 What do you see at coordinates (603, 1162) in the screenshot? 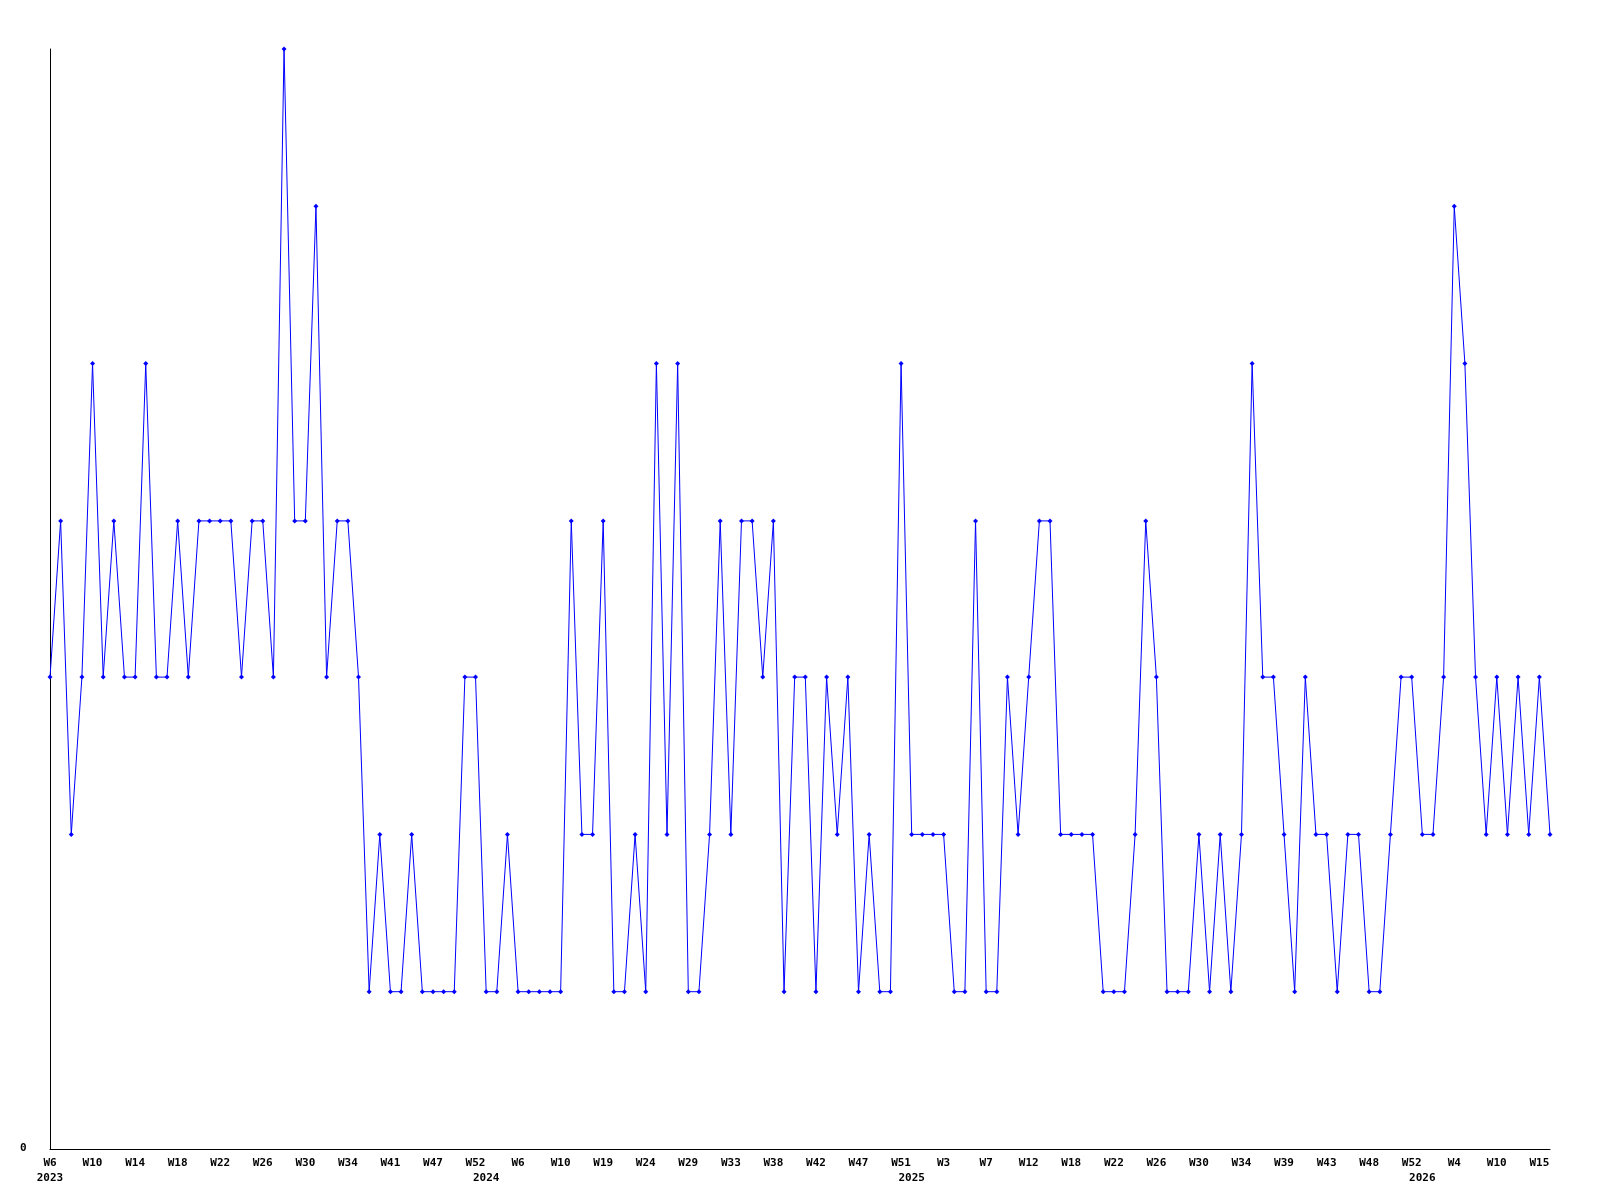
I see `x-tick-label: W19` at bounding box center [603, 1162].